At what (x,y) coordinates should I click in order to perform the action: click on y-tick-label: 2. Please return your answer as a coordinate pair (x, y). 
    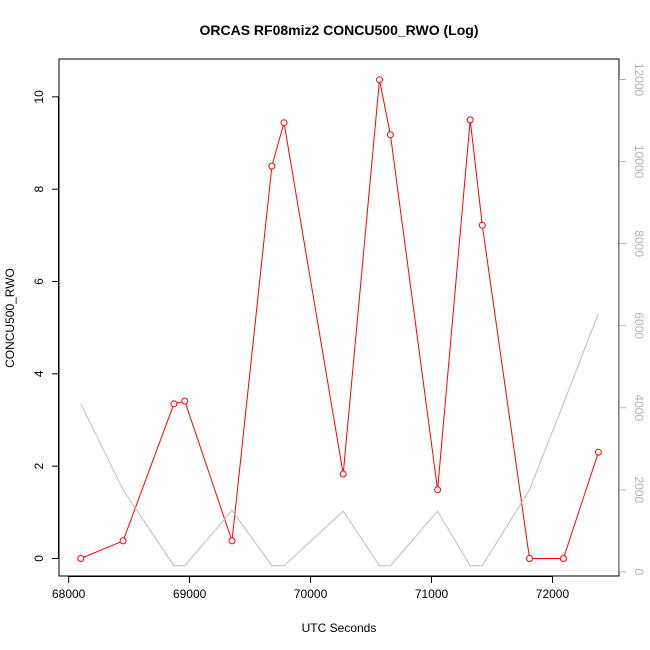
    Looking at the image, I should click on (39, 465).